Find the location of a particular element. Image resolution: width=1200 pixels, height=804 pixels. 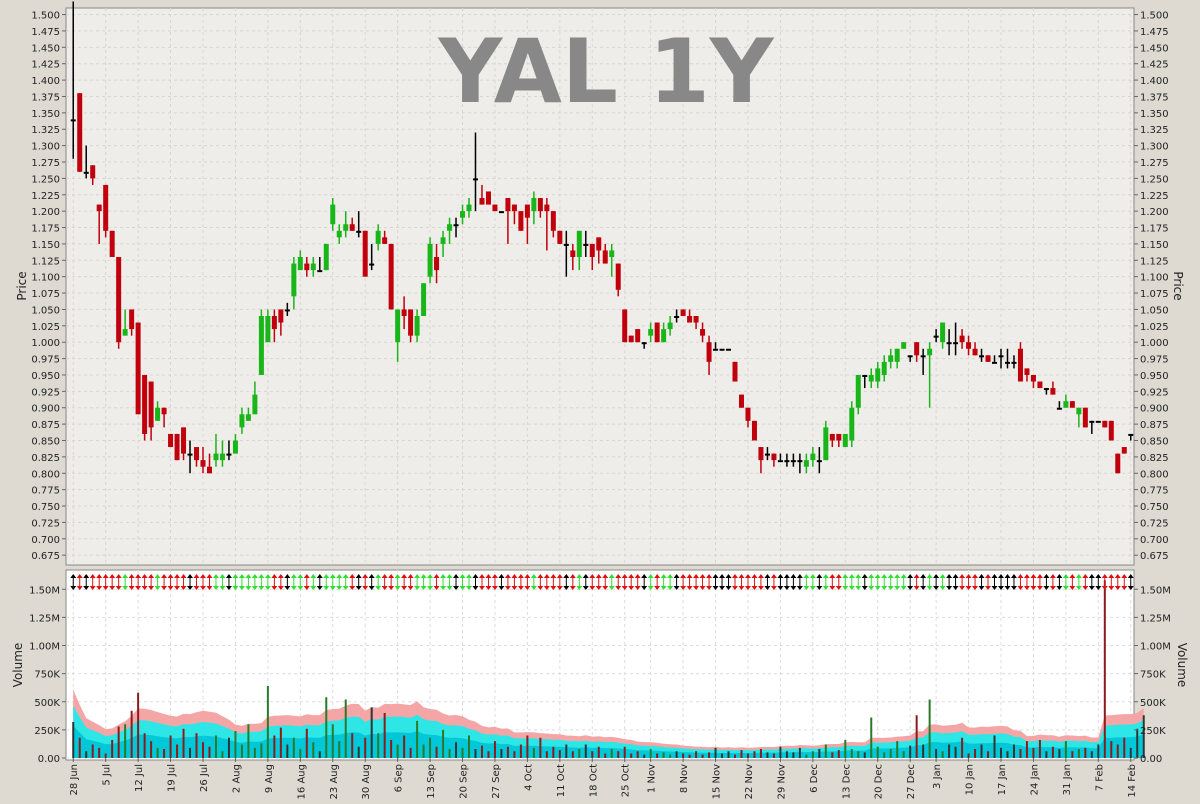

volume-ylabel-left: Volume is located at coordinates (18, 665).